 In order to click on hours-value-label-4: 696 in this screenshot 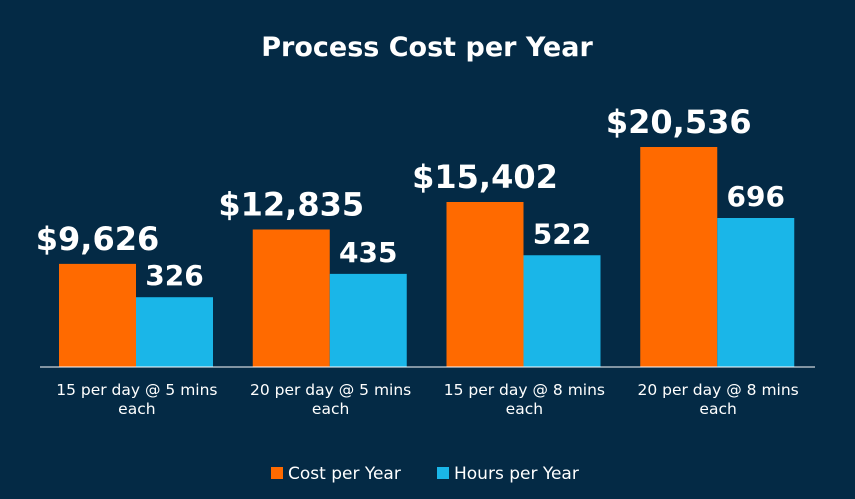, I will do `click(756, 196)`.